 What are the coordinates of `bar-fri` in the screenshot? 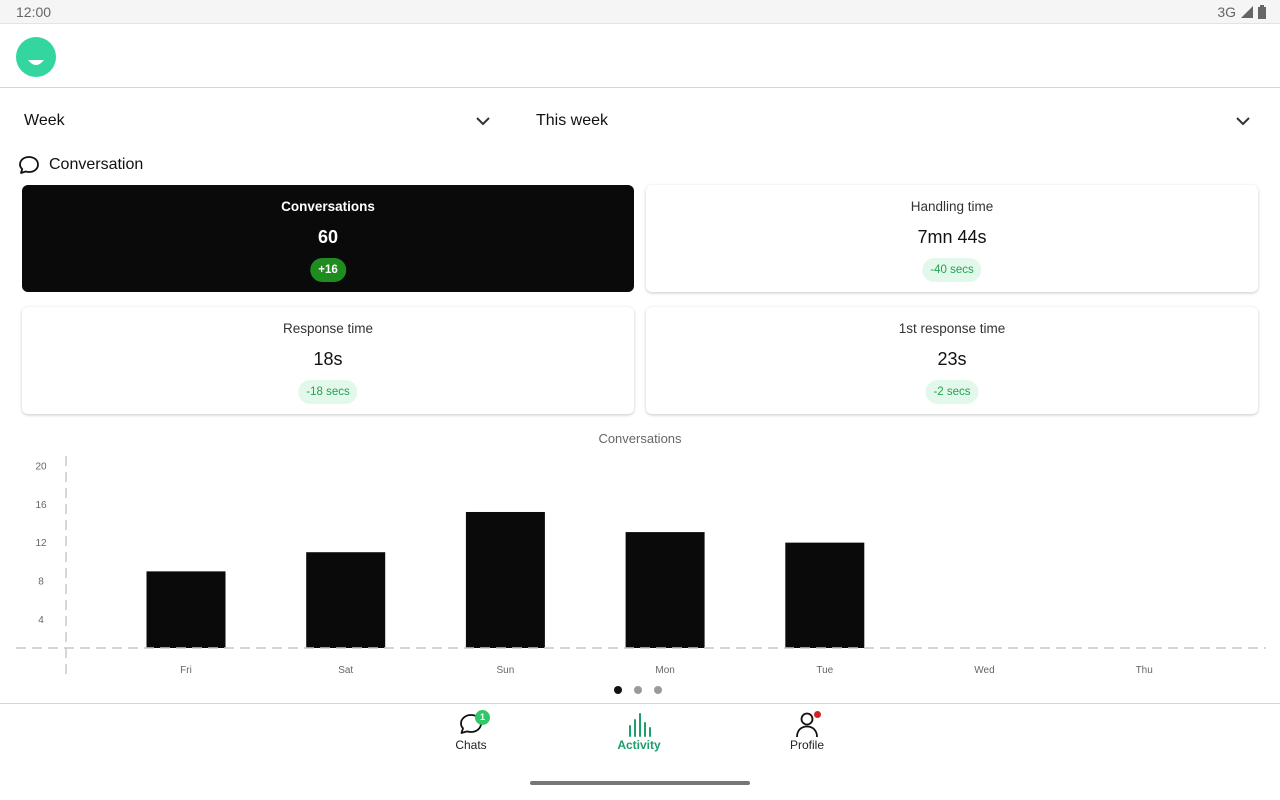 It's located at (186, 609).